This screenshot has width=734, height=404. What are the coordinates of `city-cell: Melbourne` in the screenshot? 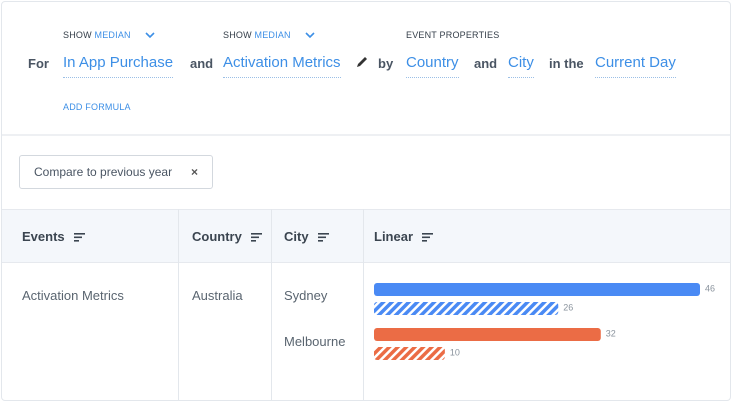 It's located at (315, 341).